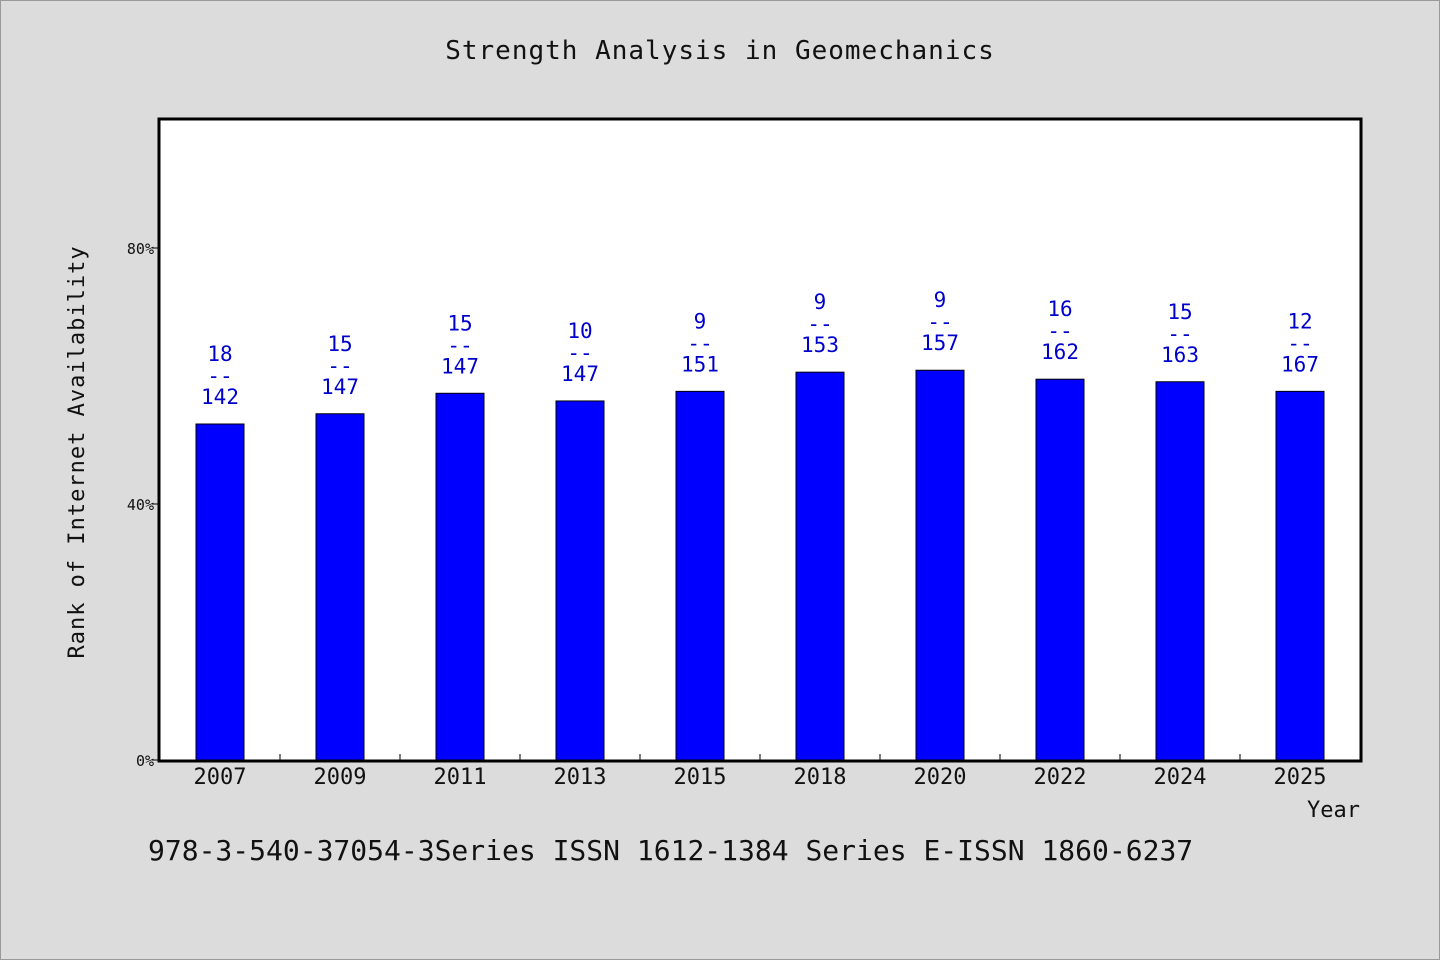 The width and height of the screenshot is (1440, 960). I want to click on x-tick-label: 2013, so click(580, 777).